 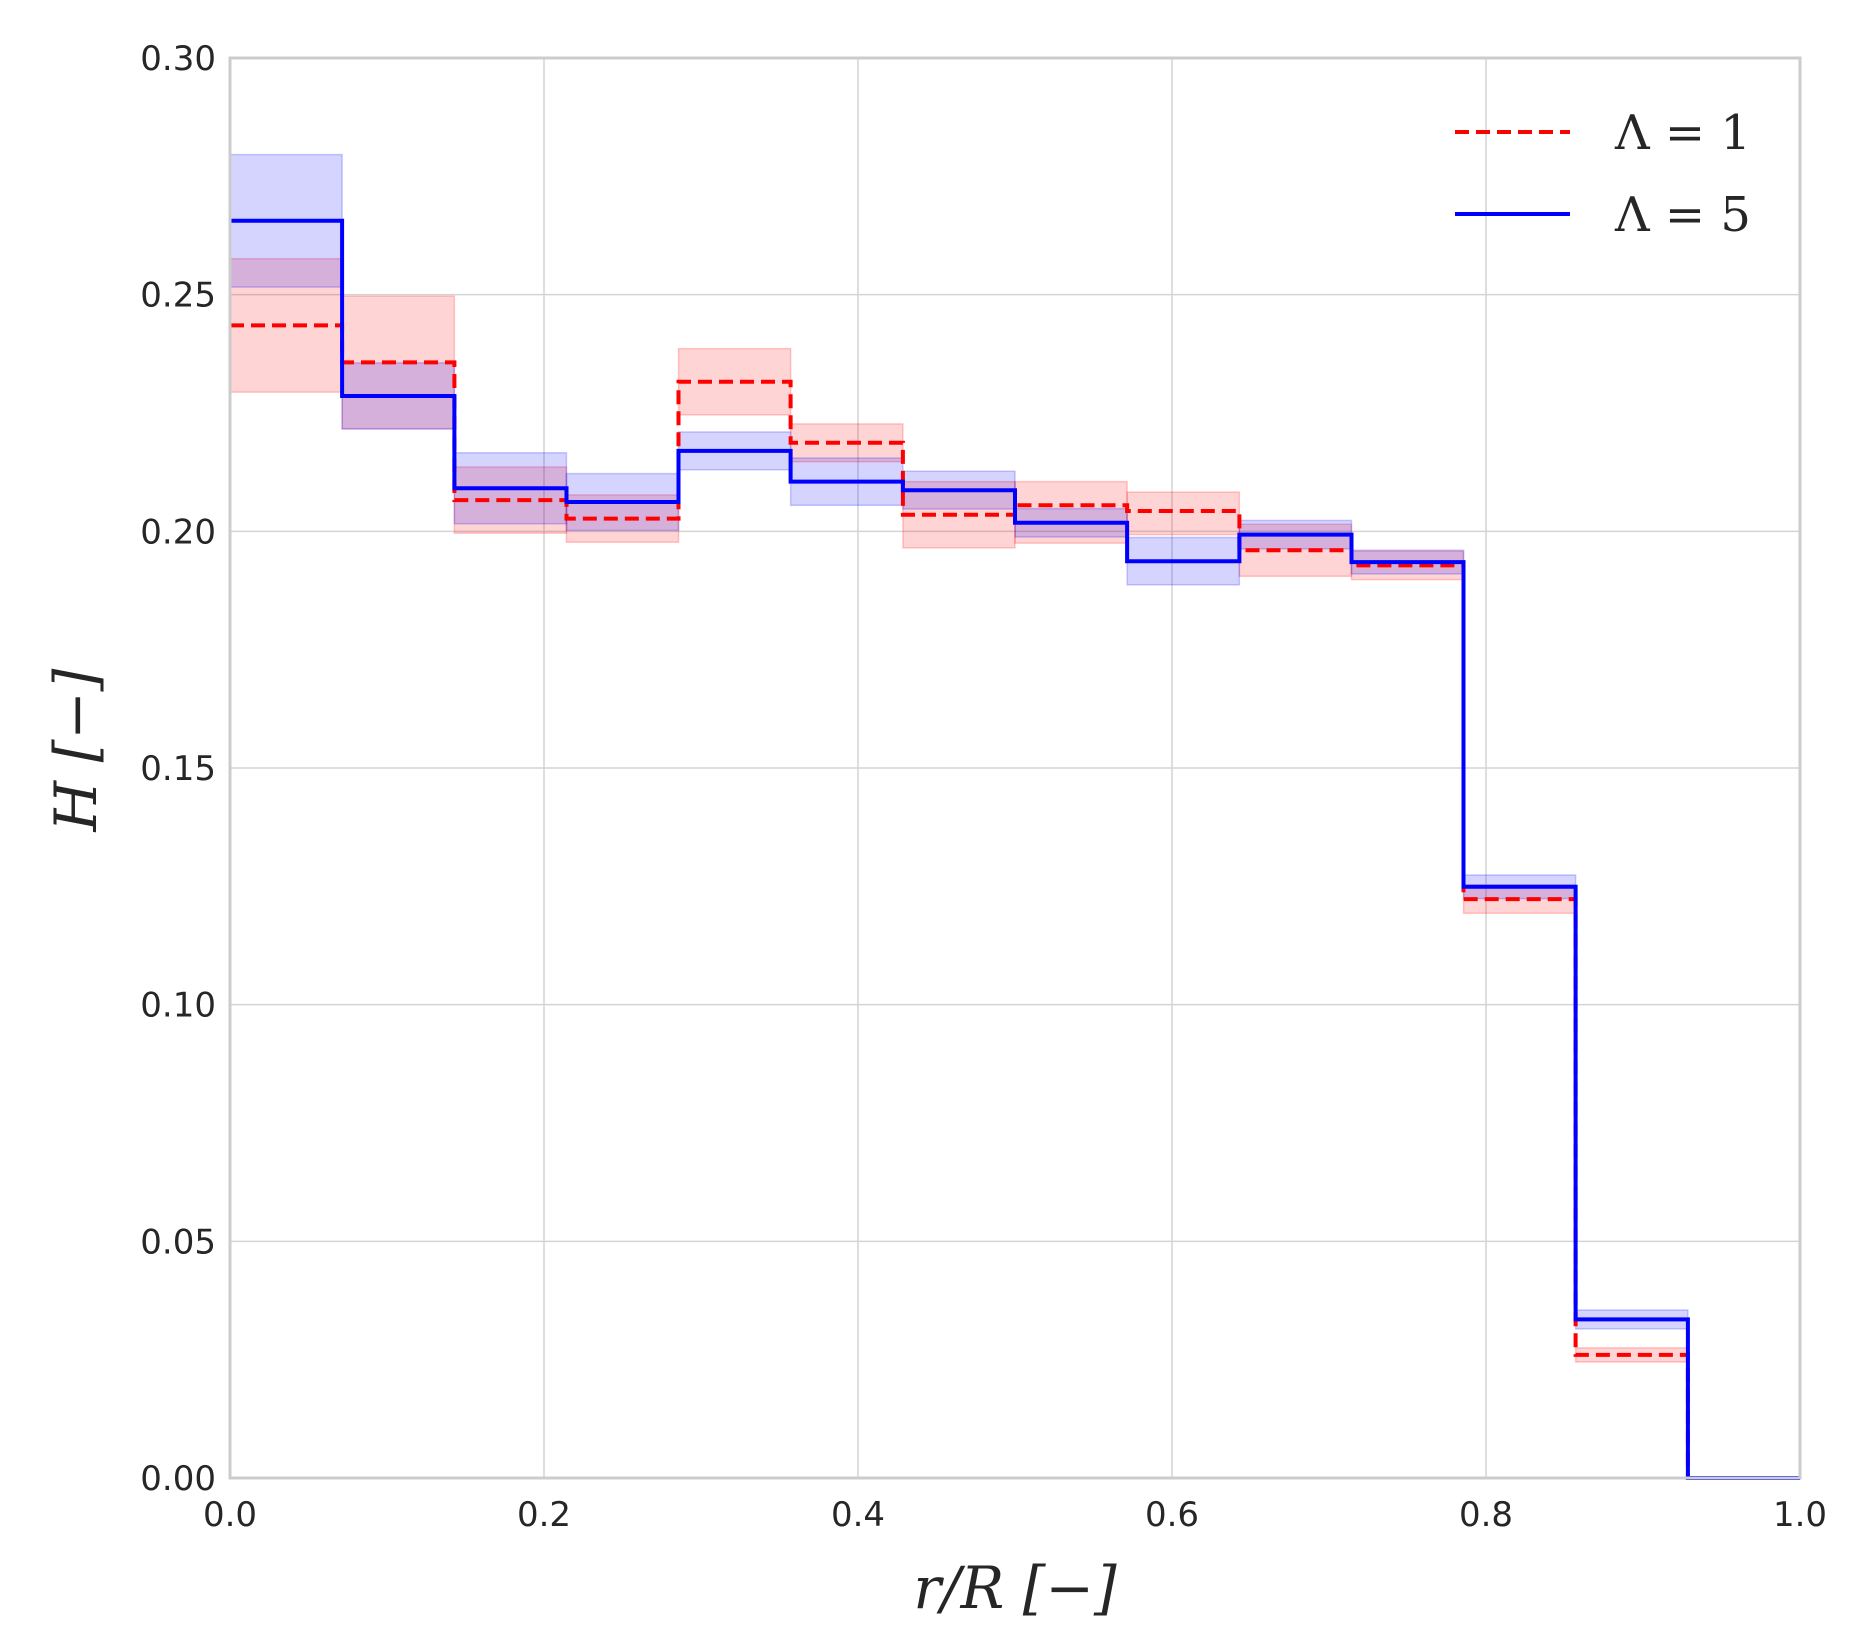 I want to click on y-tick-labels: 0.00 0.05 0.10 0.15 0.20 0.25 0.30, so click(x=178, y=769).